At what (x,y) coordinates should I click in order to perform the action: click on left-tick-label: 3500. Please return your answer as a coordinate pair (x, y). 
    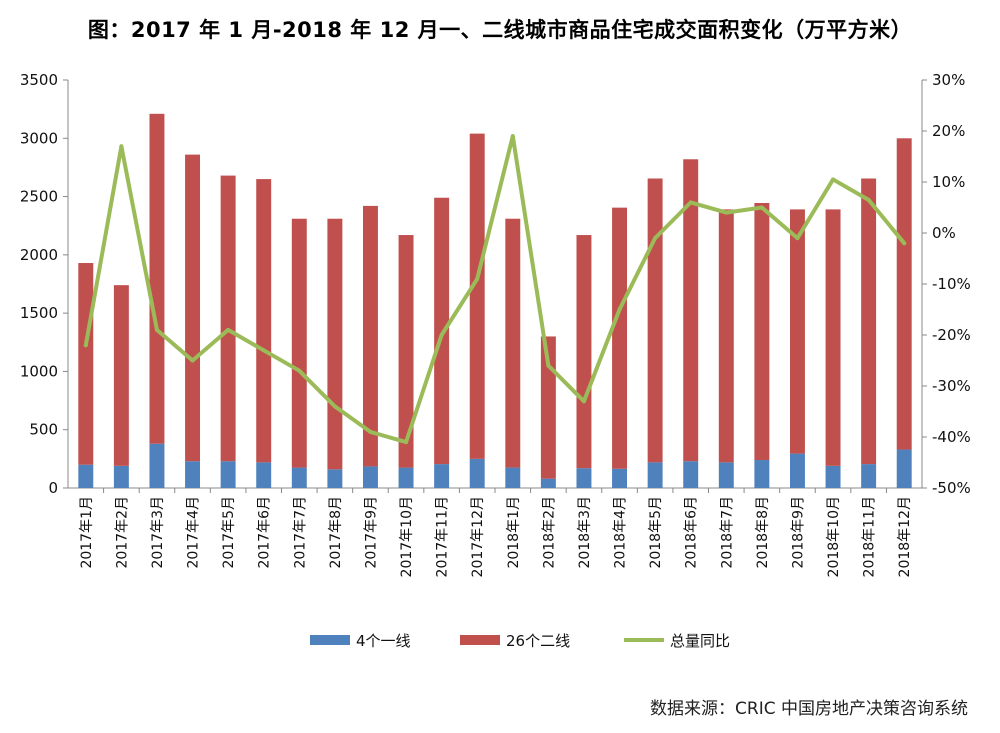
    Looking at the image, I should click on (39, 80).